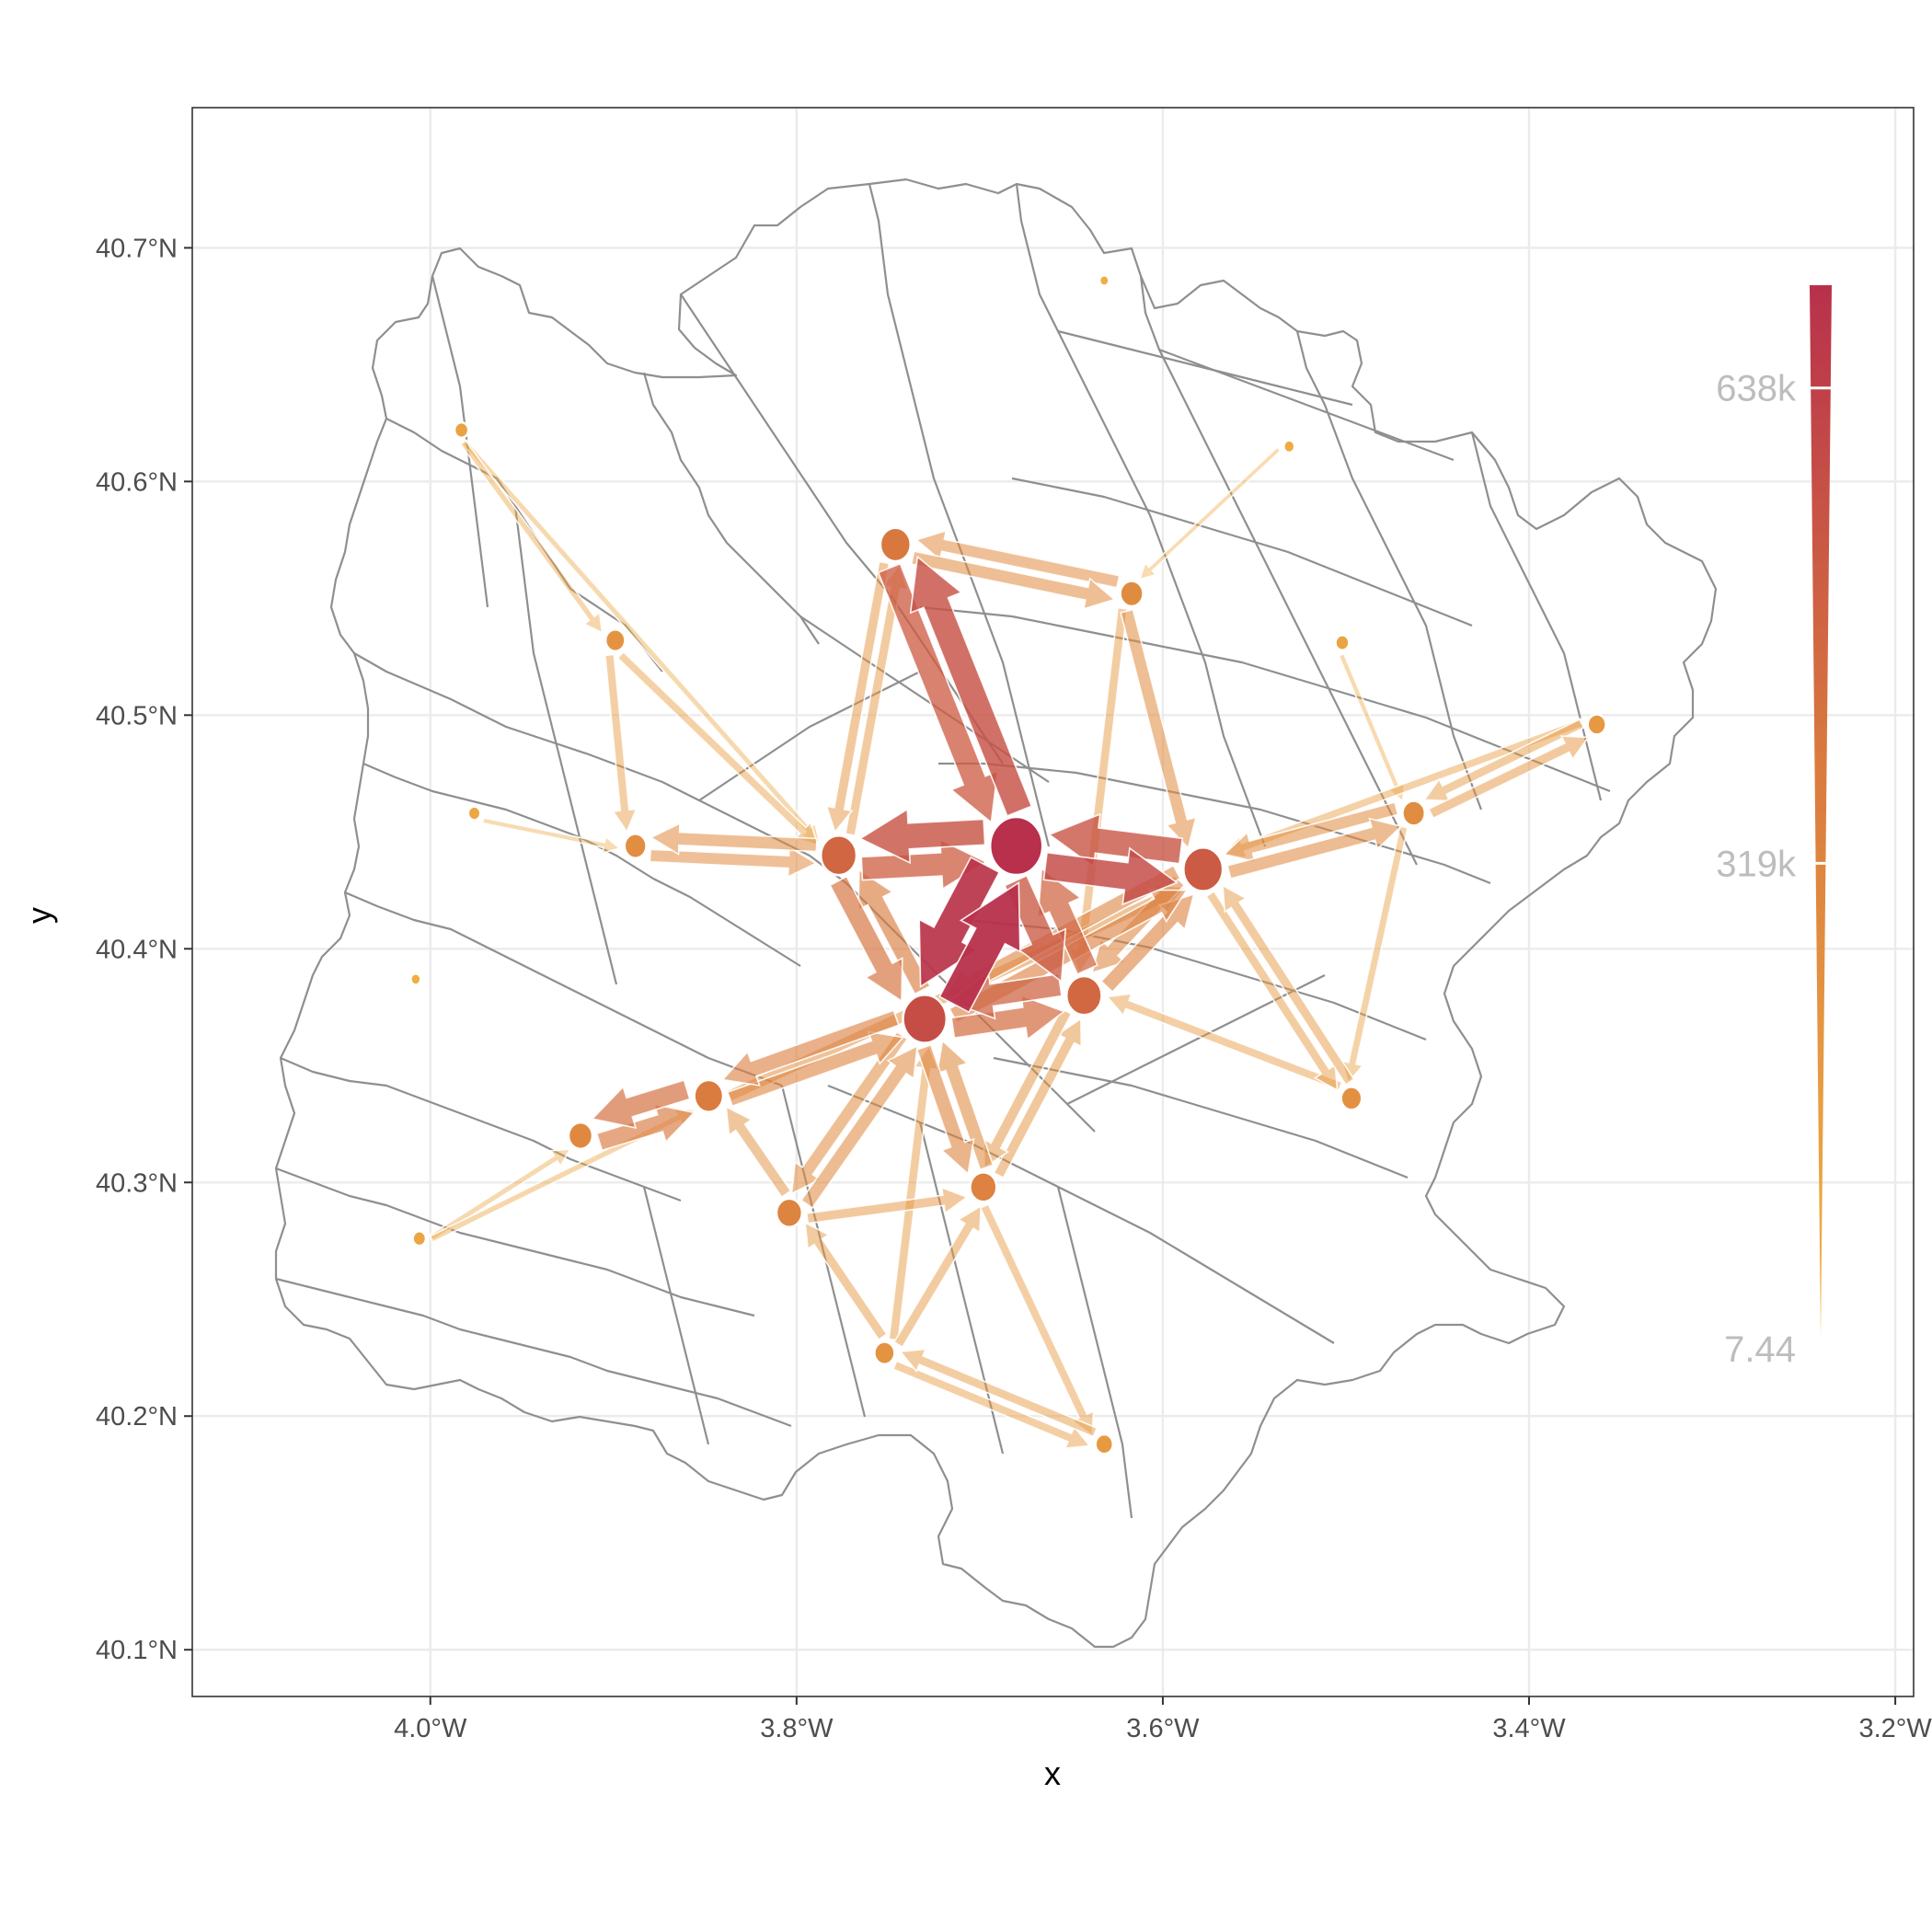 The height and width of the screenshot is (1932, 1932). Describe the element at coordinates (137, 1417) in the screenshot. I see `y-tick-label: 40.2°N` at that location.